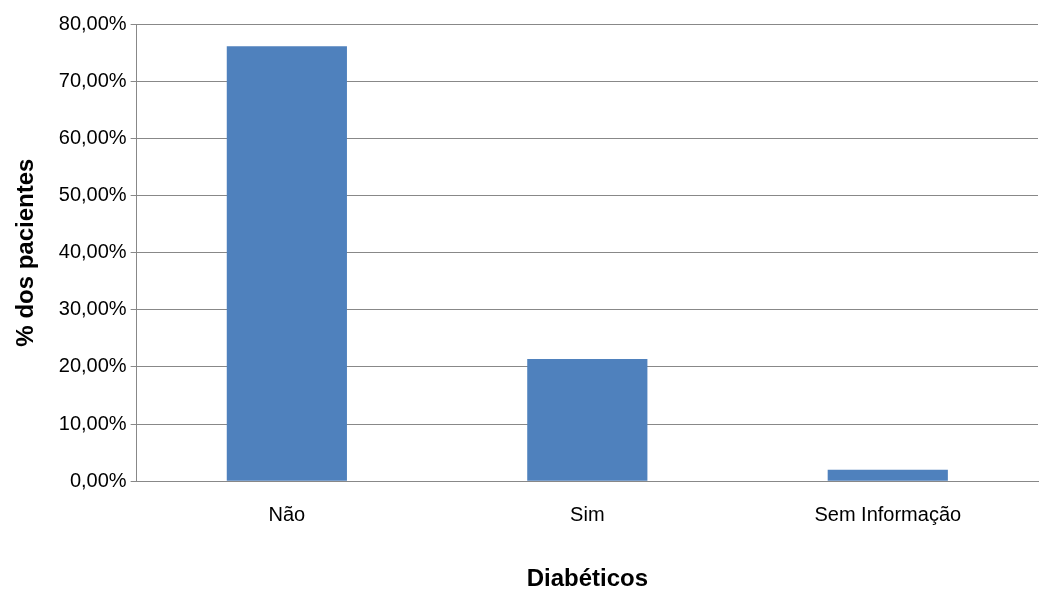  I want to click on x-axis-title: Diabéticos, so click(587, 578).